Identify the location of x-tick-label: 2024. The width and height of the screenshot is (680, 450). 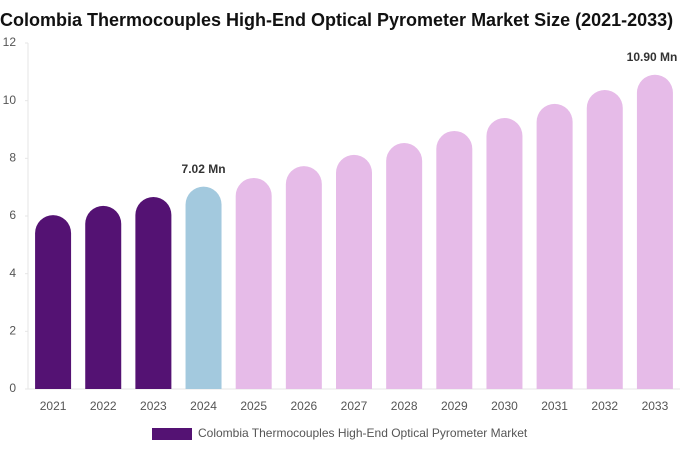
(203, 406).